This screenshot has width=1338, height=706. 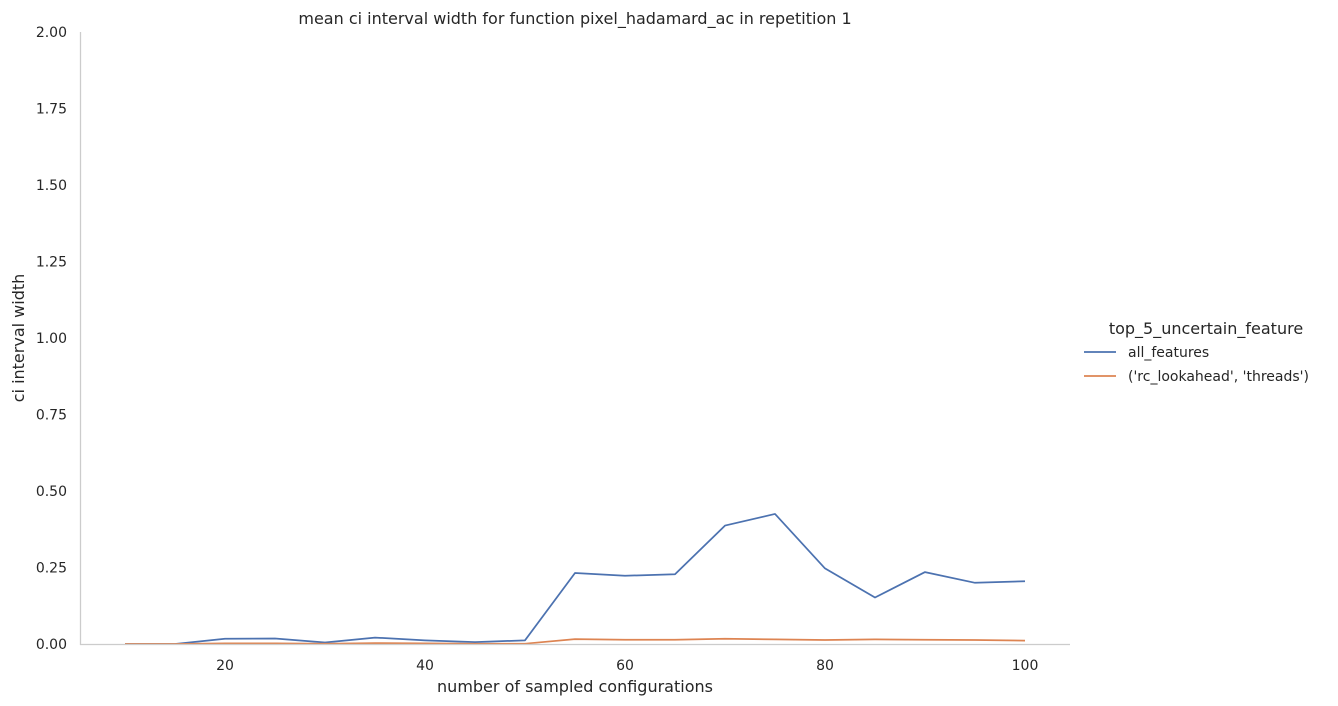 What do you see at coordinates (1025, 666) in the screenshot?
I see `x-tick-label: 100` at bounding box center [1025, 666].